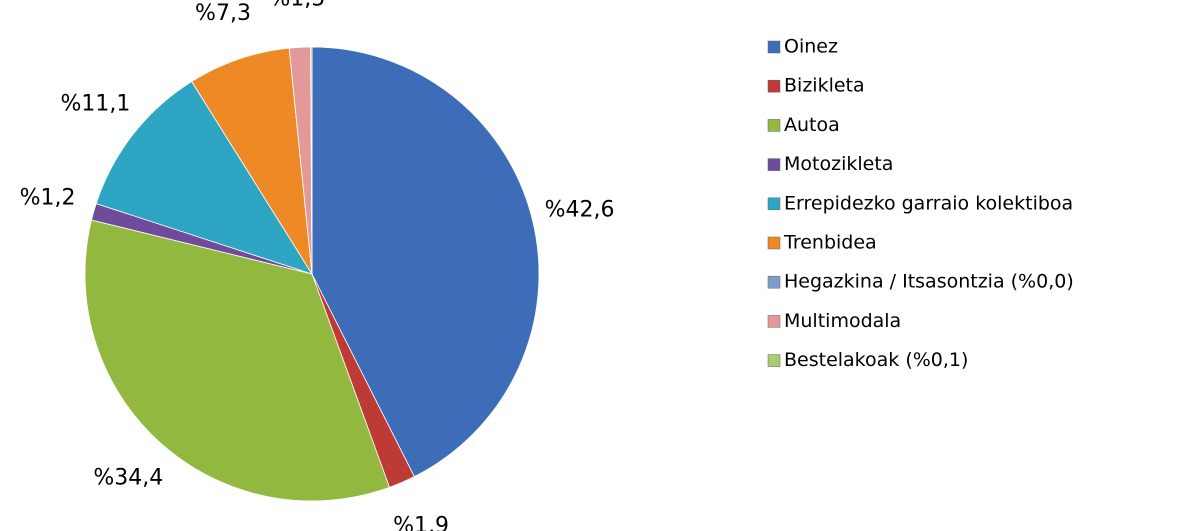  Describe the element at coordinates (929, 282) in the screenshot. I see `legend-label: Hegazkina / Itsasontzia (%0,0)` at that location.